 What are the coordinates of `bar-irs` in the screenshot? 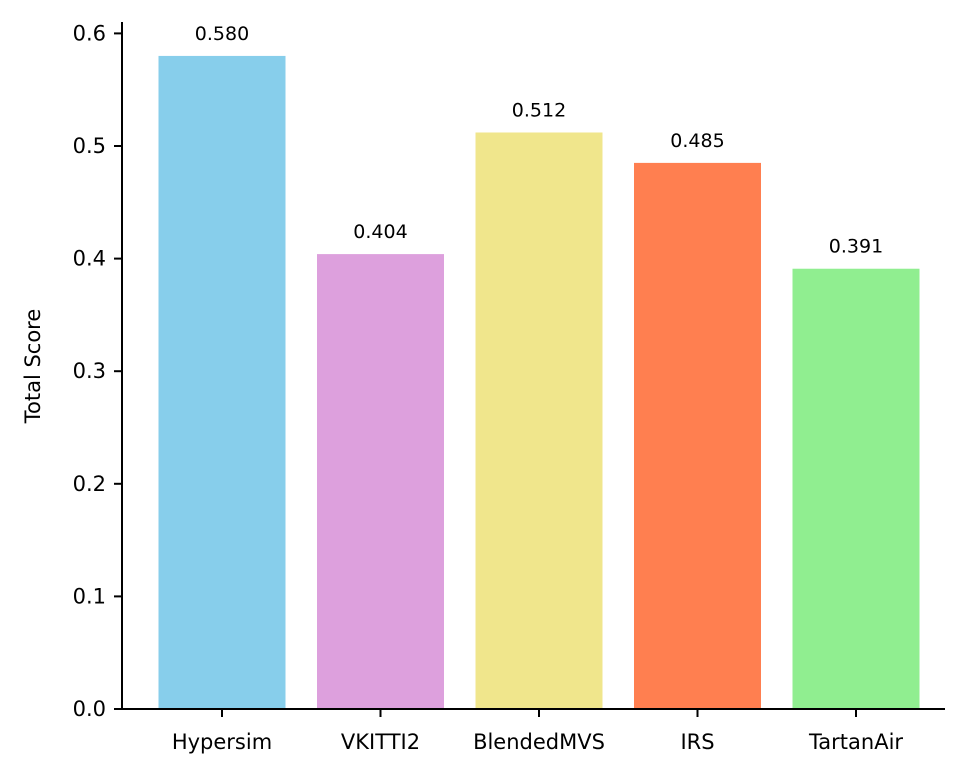 It's located at (697, 435).